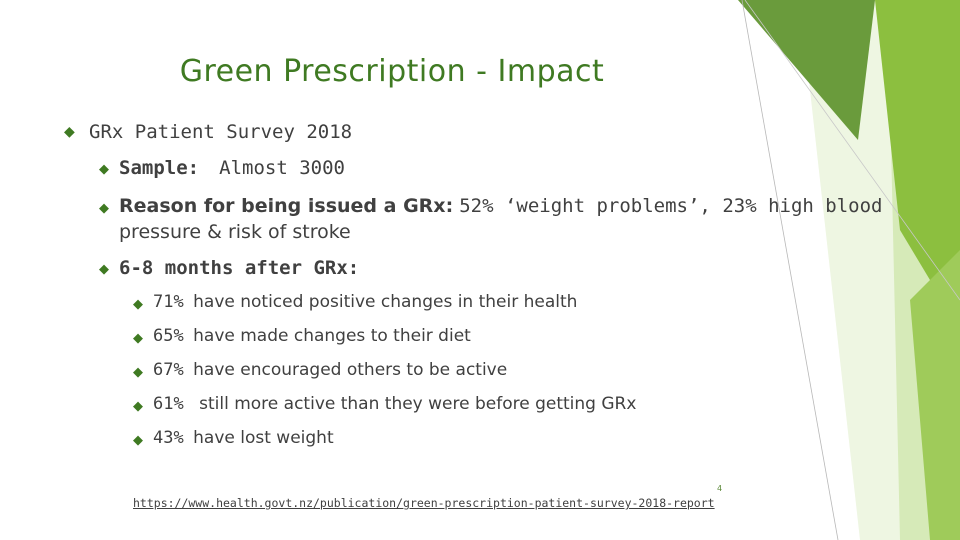  I want to click on result-text: have made changes to their diet, so click(332, 336).